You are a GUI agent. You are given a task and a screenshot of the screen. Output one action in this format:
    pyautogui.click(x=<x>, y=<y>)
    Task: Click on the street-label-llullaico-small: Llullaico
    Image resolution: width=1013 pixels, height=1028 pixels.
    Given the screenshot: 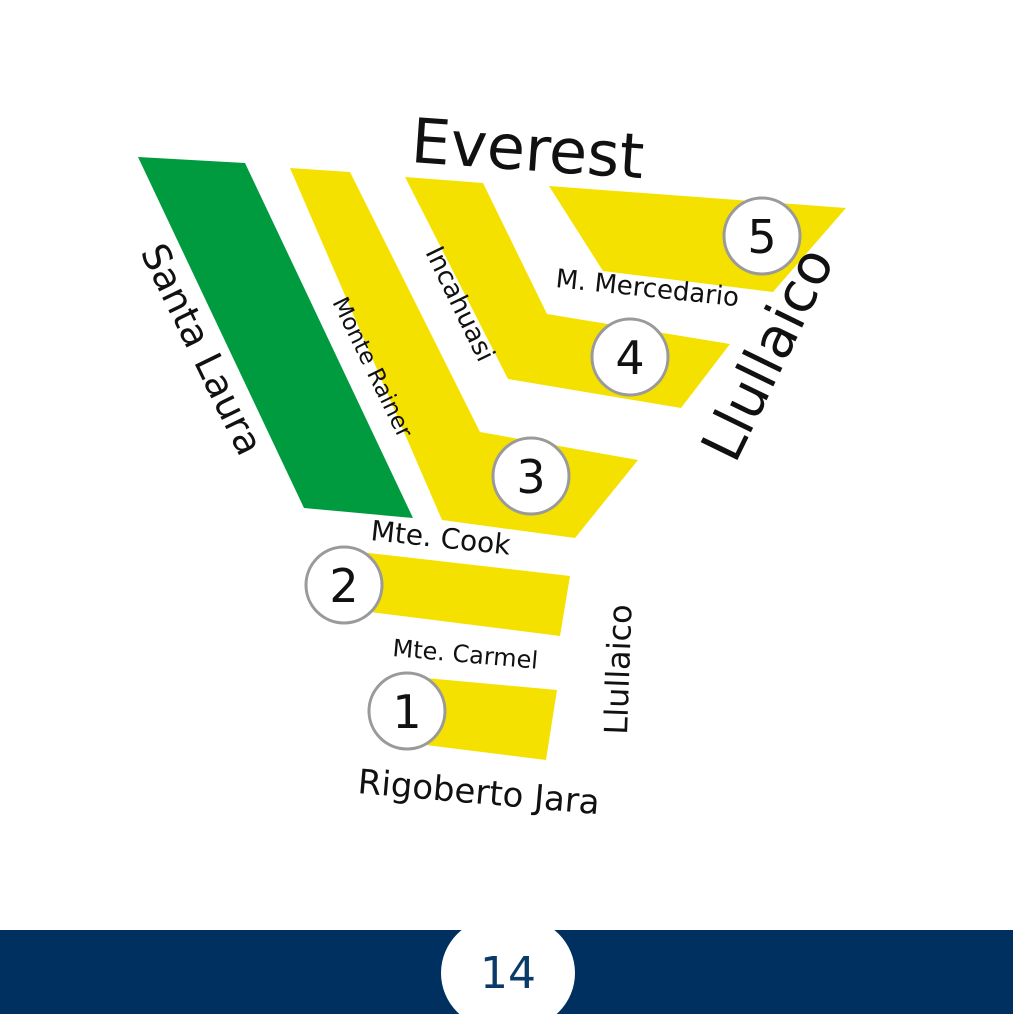 What is the action you would take?
    pyautogui.click(x=618, y=670)
    